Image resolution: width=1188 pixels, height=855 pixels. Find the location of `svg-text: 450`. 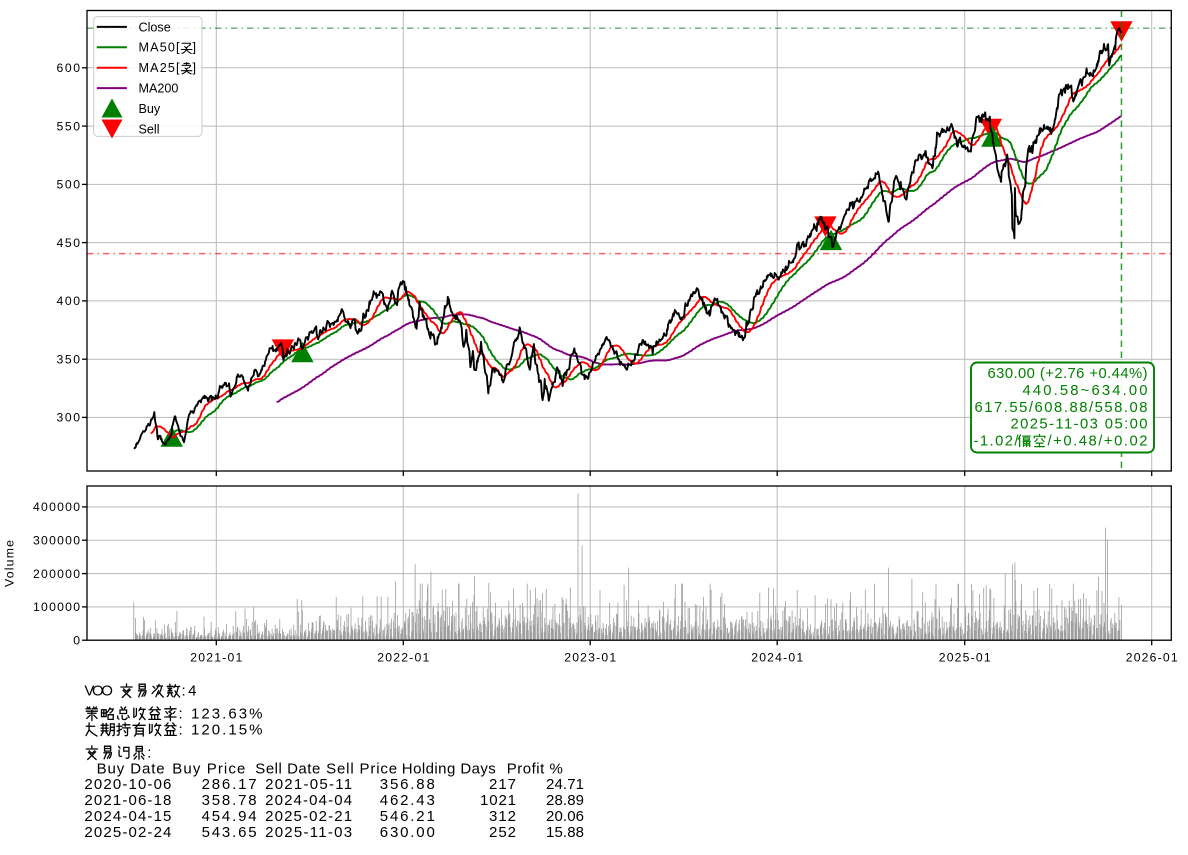

svg-text: 450 is located at coordinates (69, 243).